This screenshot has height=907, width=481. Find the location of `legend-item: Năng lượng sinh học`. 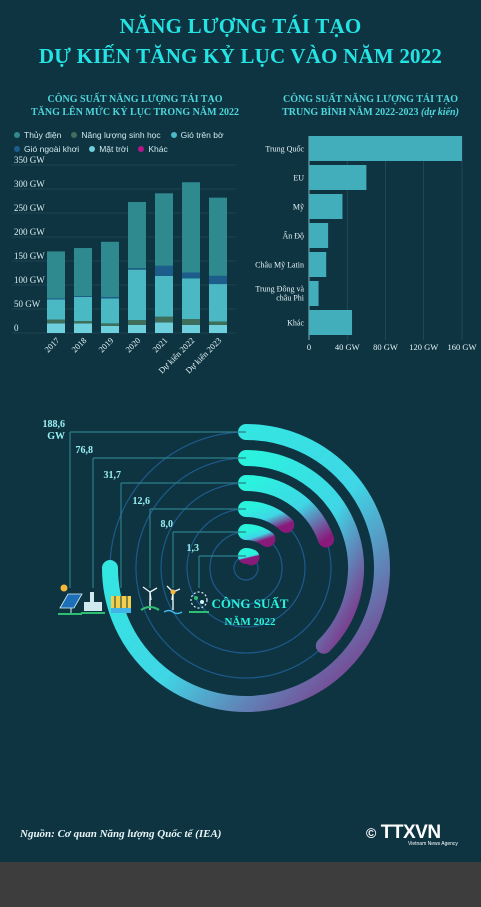

legend-item: Năng lượng sinh học is located at coordinates (116, 135).